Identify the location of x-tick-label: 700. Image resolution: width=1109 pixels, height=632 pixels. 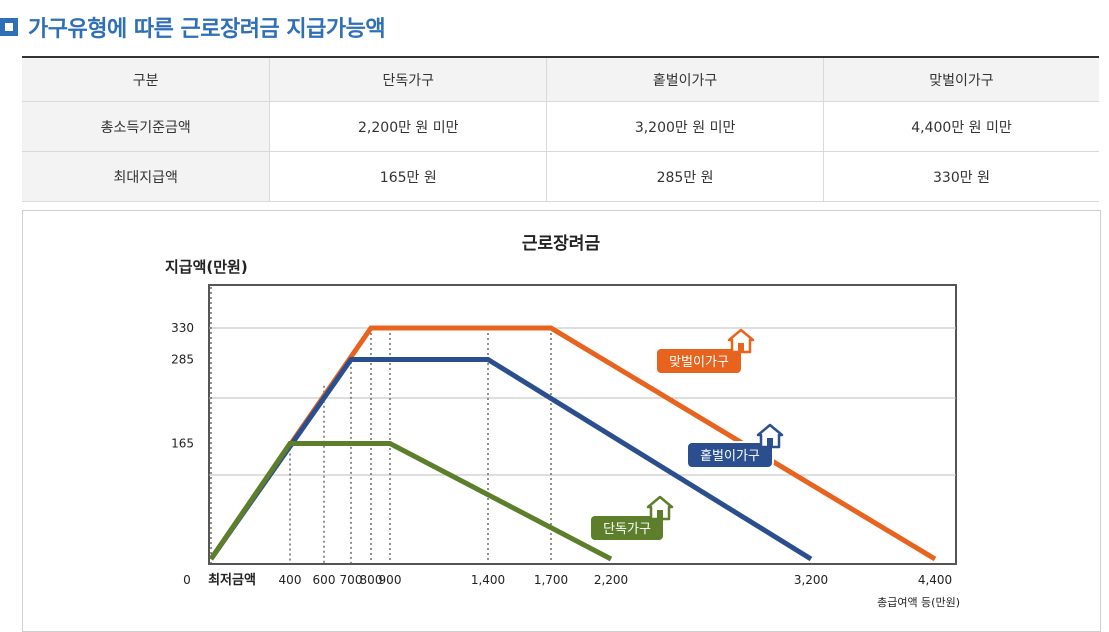
(351, 580).